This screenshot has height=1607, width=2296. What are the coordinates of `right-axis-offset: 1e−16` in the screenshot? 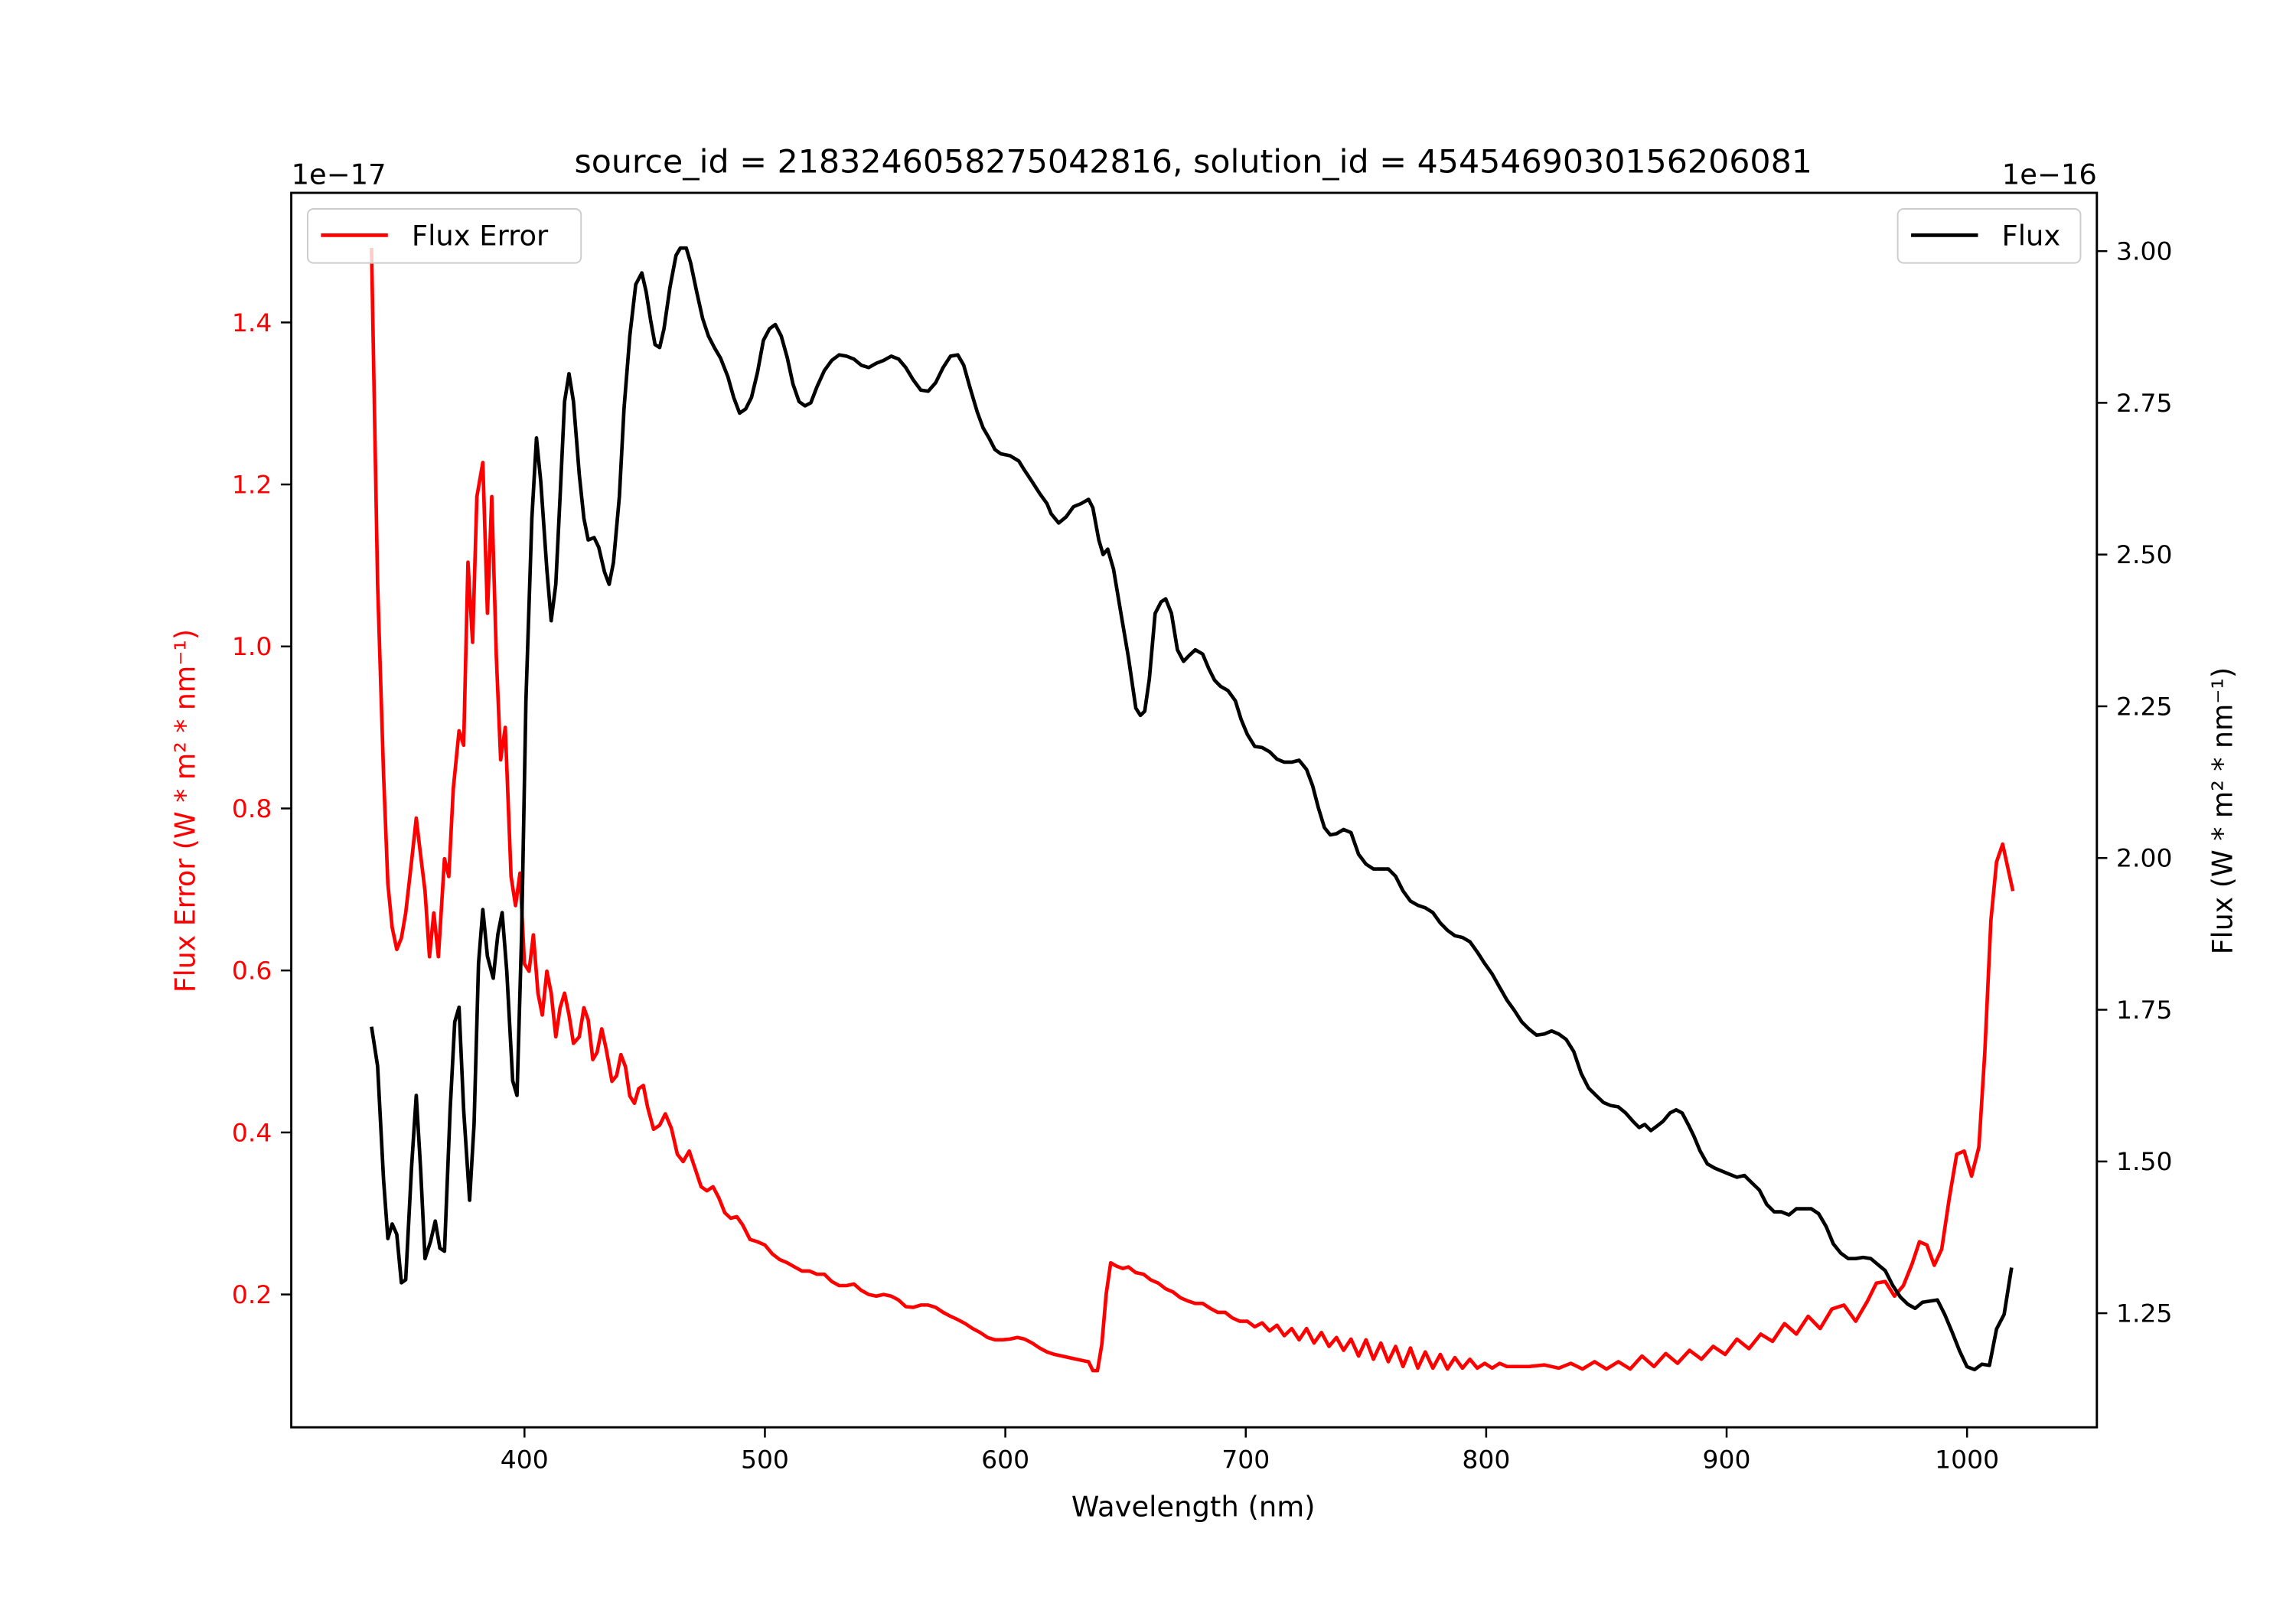 It's located at (2049, 175).